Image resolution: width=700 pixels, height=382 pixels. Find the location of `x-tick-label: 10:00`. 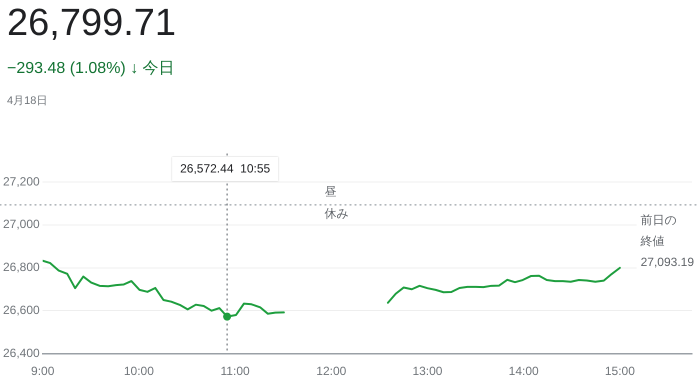

x-tick-label: 10:00 is located at coordinates (139, 371).